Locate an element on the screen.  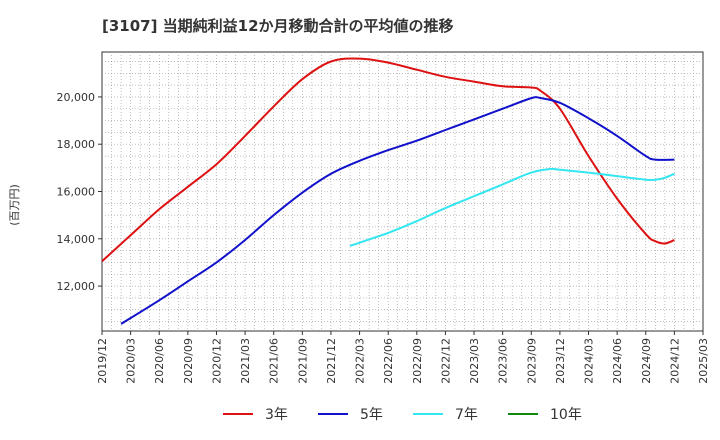
x-tick-label: 2024/06 is located at coordinates (617, 361).